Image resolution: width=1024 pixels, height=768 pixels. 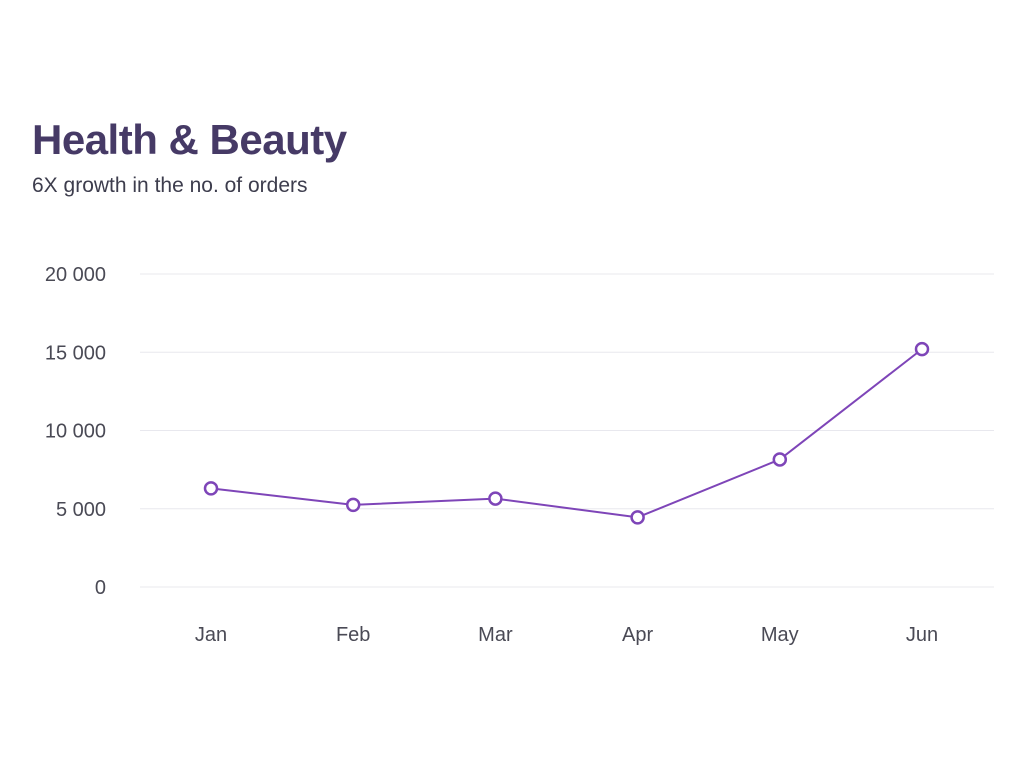 What do you see at coordinates (922, 635) in the screenshot?
I see `x-tick-label: Jun` at bounding box center [922, 635].